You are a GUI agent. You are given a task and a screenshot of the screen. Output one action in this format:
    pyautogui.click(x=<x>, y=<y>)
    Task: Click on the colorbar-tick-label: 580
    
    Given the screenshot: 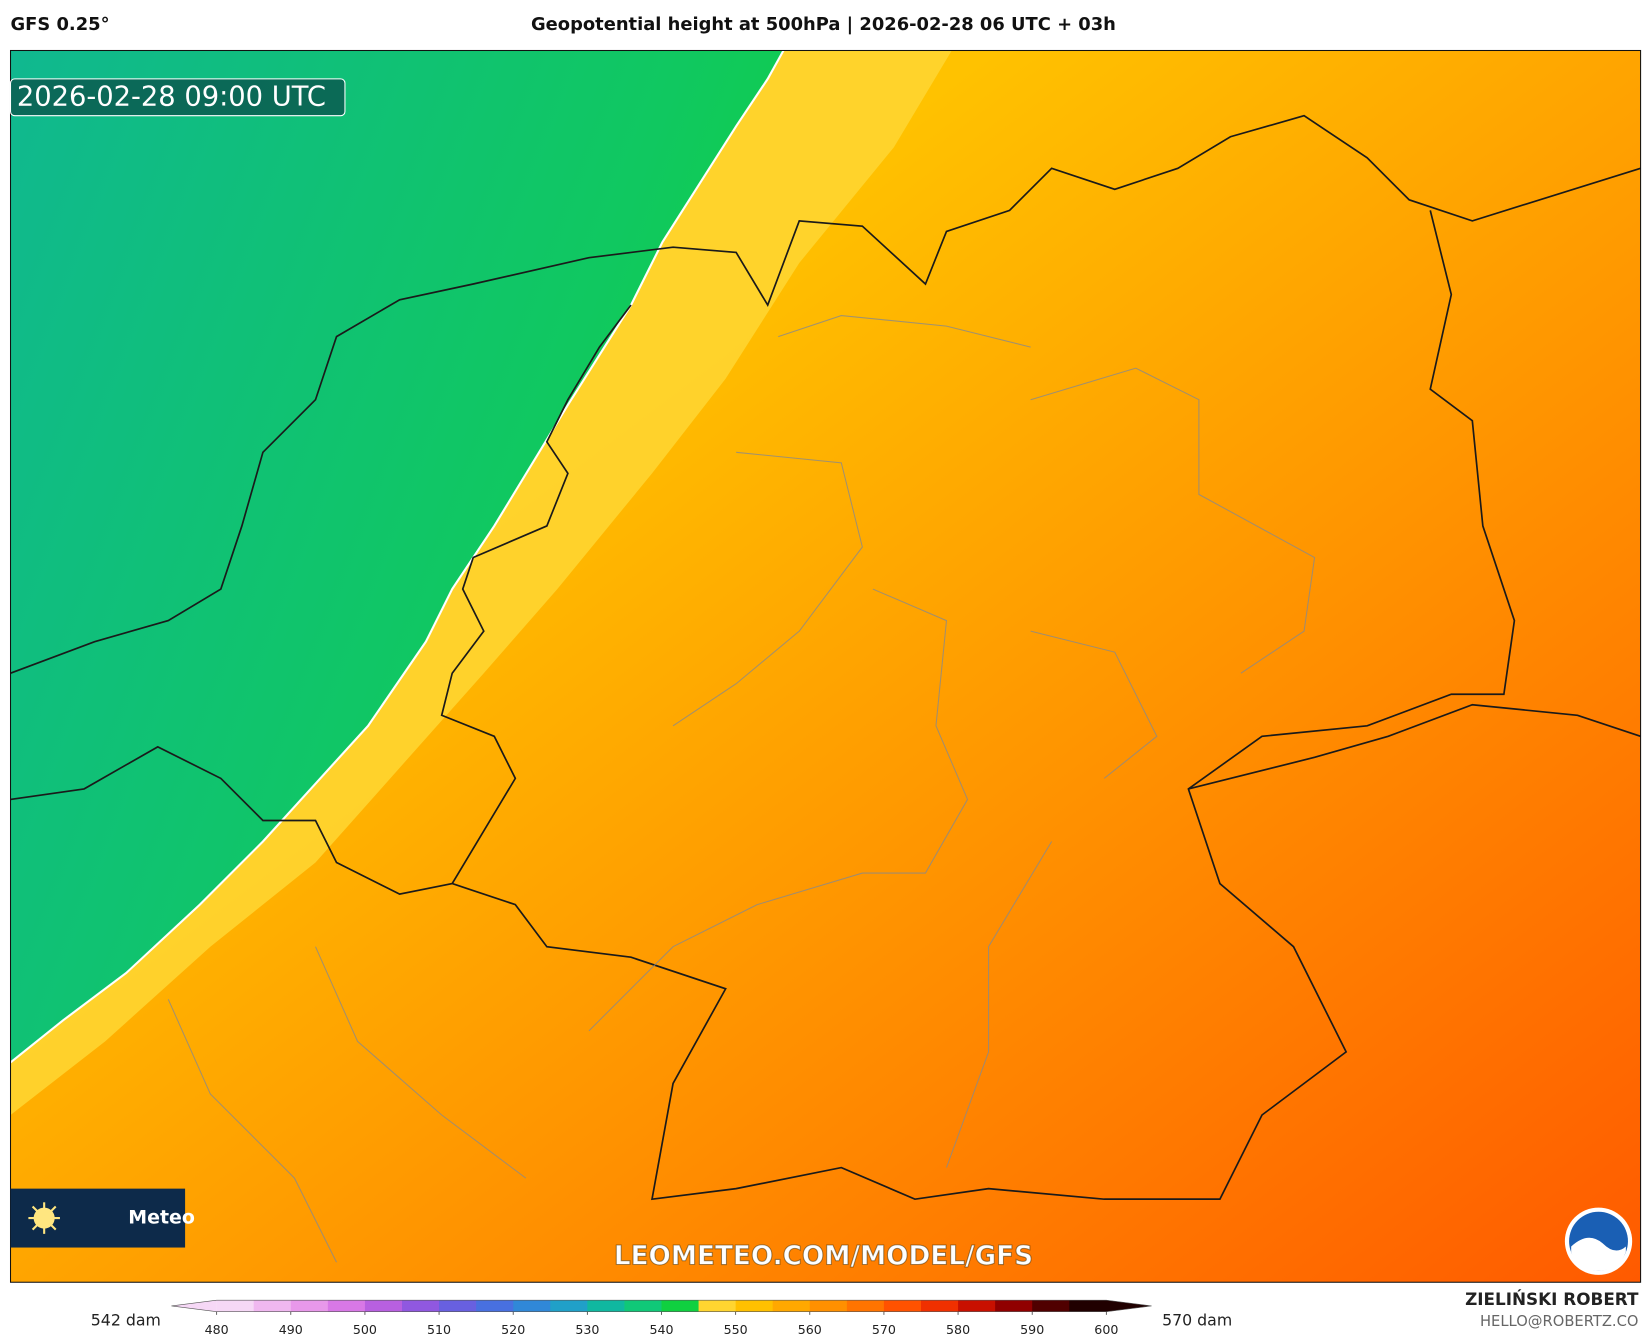 What is the action you would take?
    pyautogui.click(x=958, y=1329)
    